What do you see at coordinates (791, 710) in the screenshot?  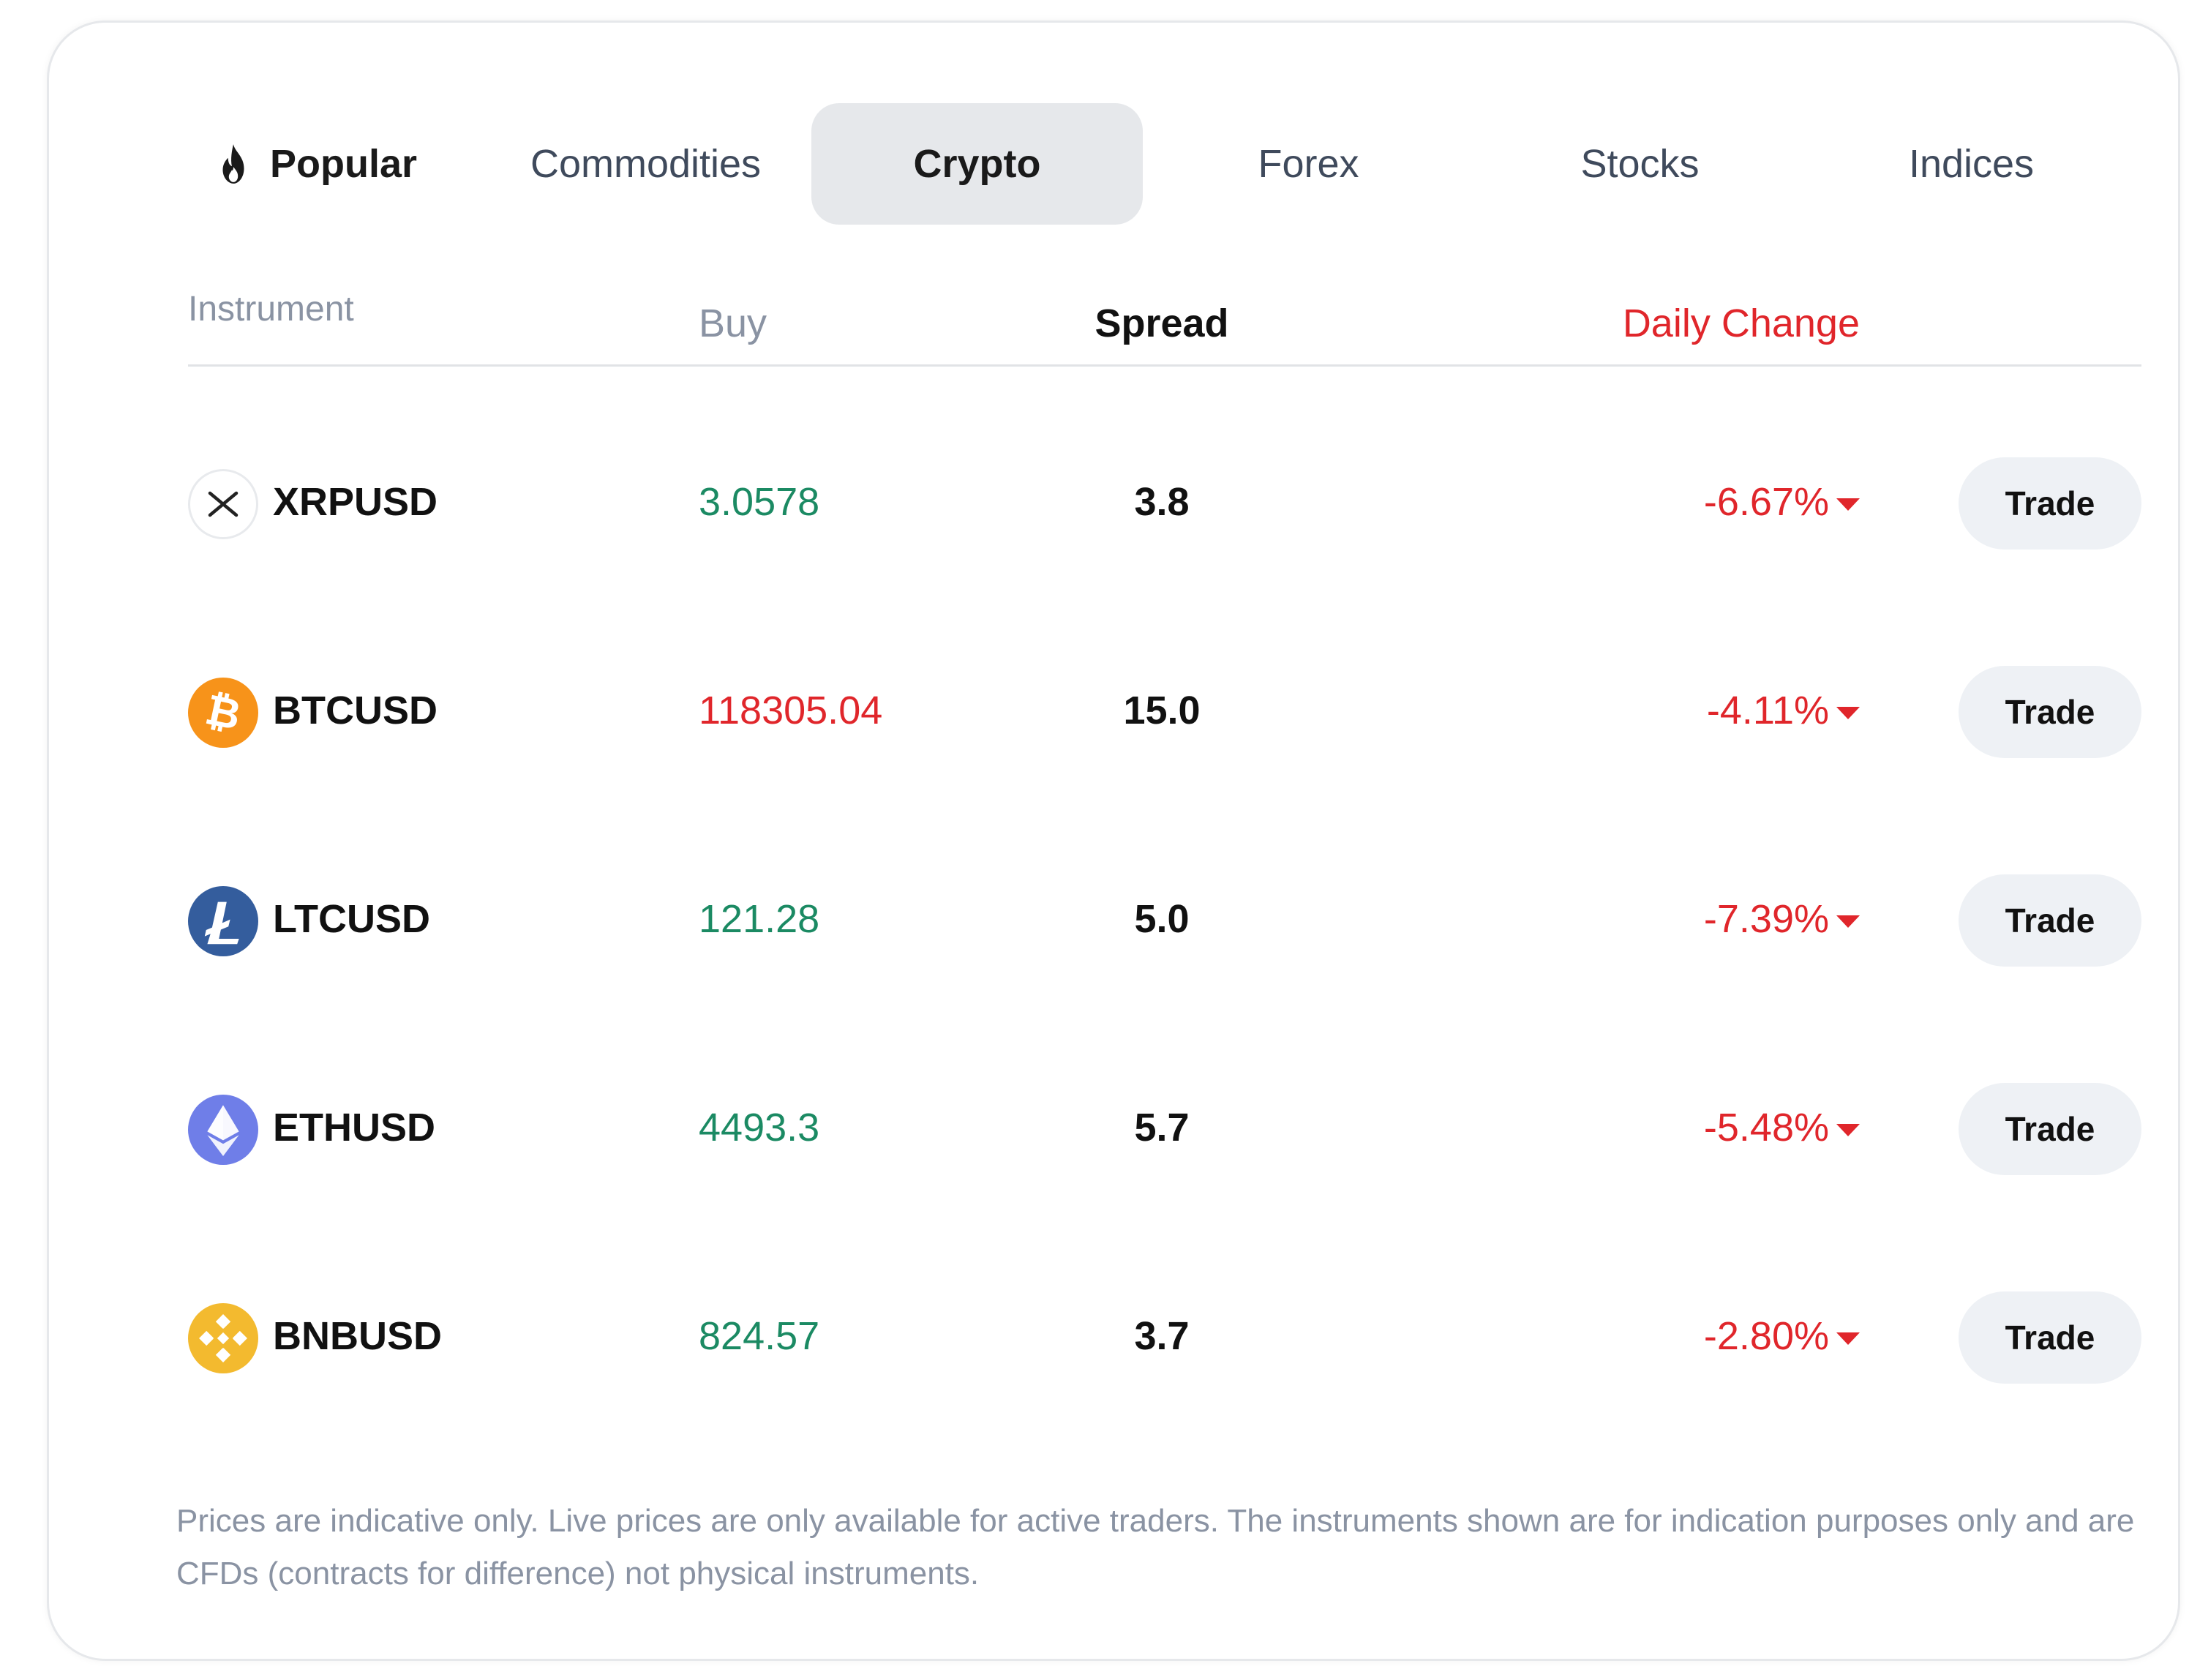 I see `buy-price: 118305.04` at bounding box center [791, 710].